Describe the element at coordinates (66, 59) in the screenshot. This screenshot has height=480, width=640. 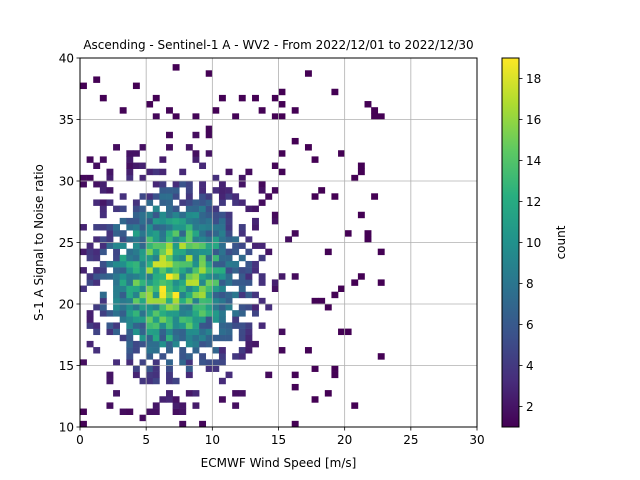
I see `y-tick-label: 40` at that location.